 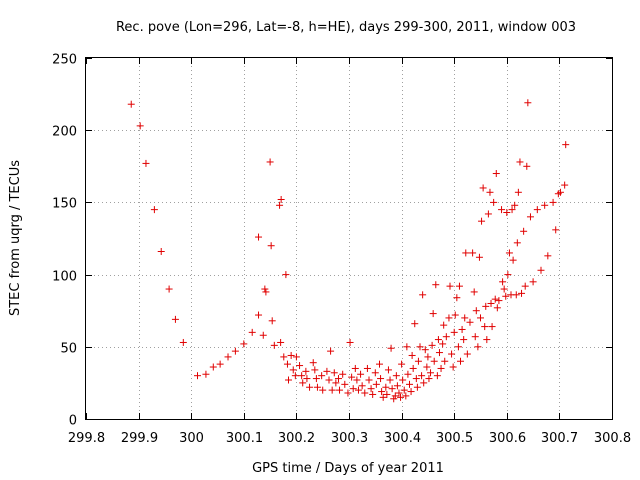 I want to click on y-tick-label: 200, so click(x=64, y=132).